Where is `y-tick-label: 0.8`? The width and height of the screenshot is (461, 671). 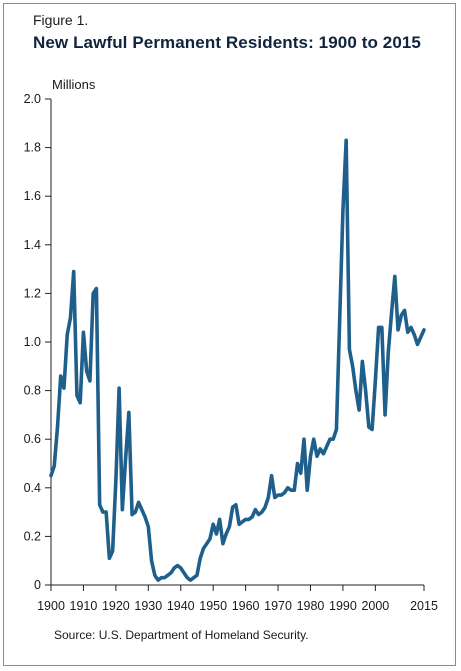
y-tick-label: 0.8 is located at coordinates (32, 391).